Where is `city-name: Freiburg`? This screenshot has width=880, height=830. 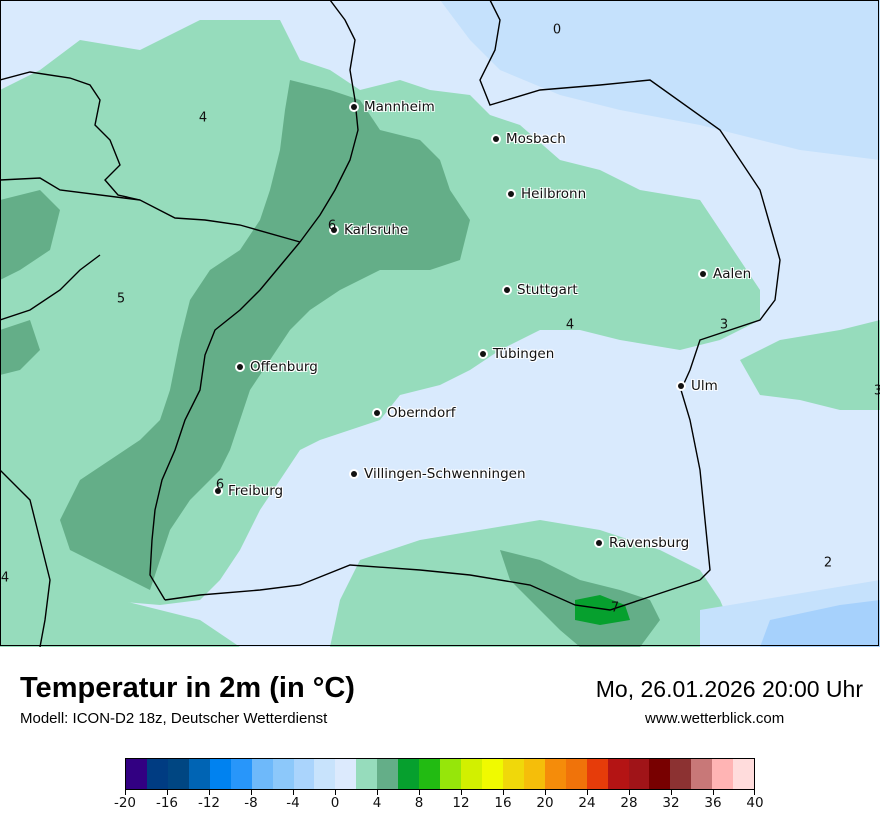
city-name: Freiburg is located at coordinates (256, 491).